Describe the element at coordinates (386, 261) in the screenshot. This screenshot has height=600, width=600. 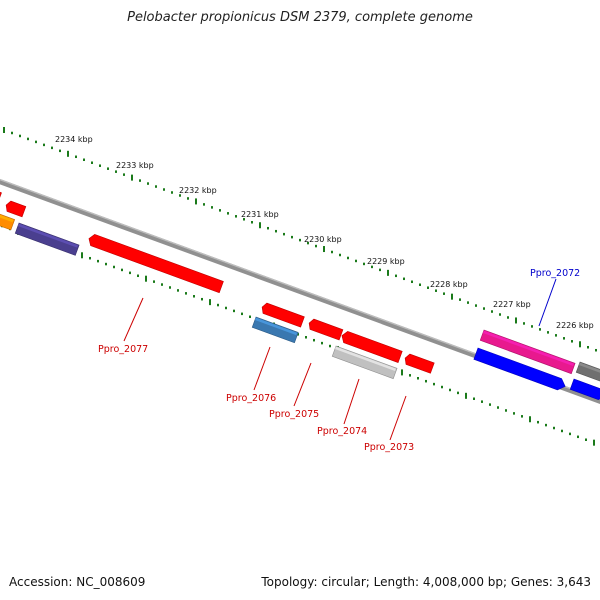
I see `ruler-label: 2229 kbp` at that location.